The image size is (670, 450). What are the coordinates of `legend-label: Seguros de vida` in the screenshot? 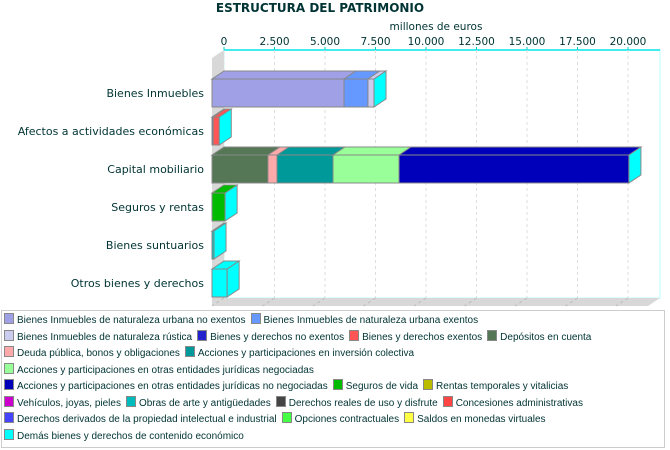 It's located at (382, 386).